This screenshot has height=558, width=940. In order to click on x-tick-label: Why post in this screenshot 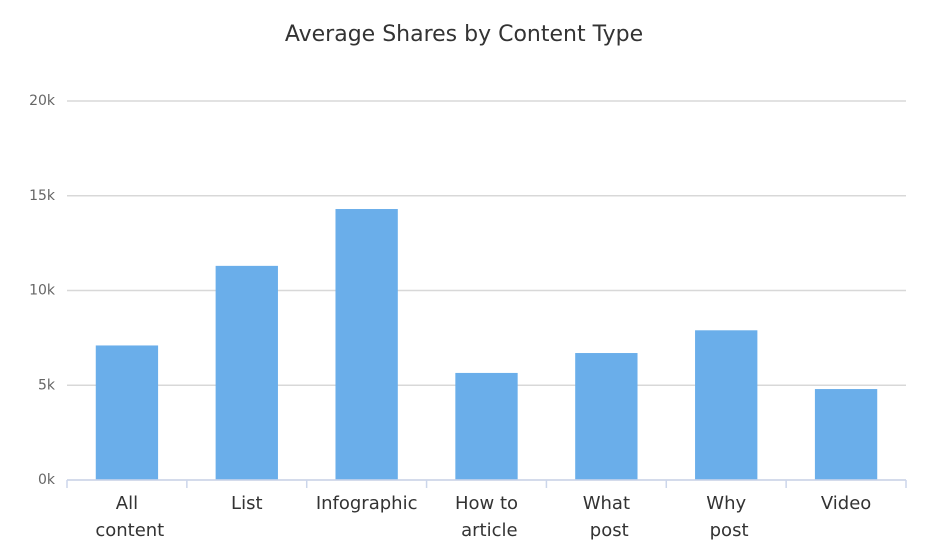, I will do `click(726, 517)`.